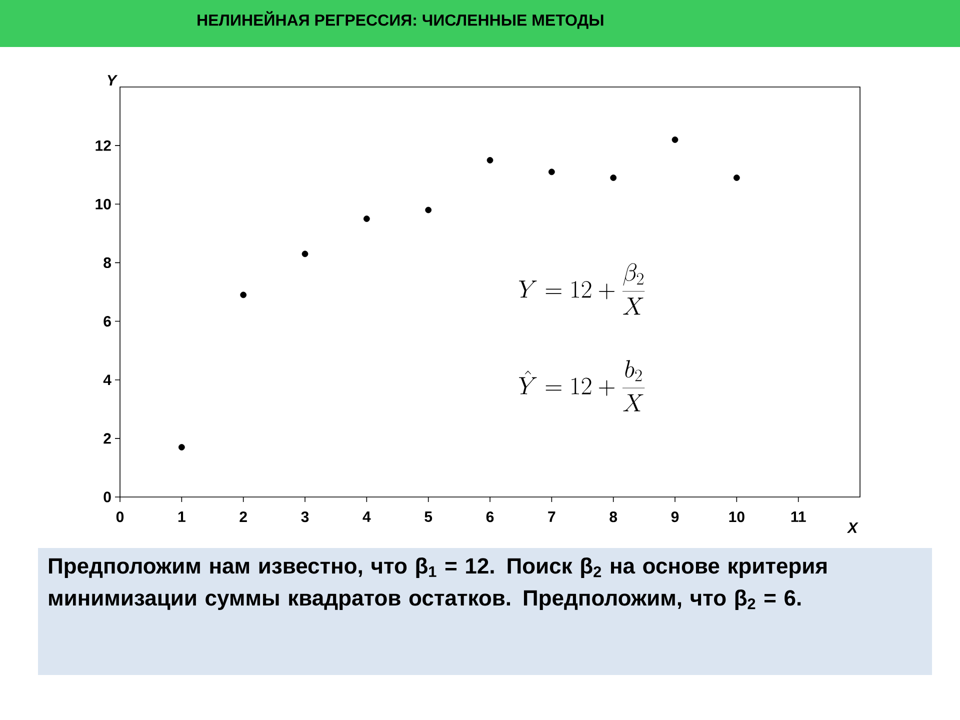 The width and height of the screenshot is (960, 720). I want to click on x-tick-label: 9, so click(675, 517).